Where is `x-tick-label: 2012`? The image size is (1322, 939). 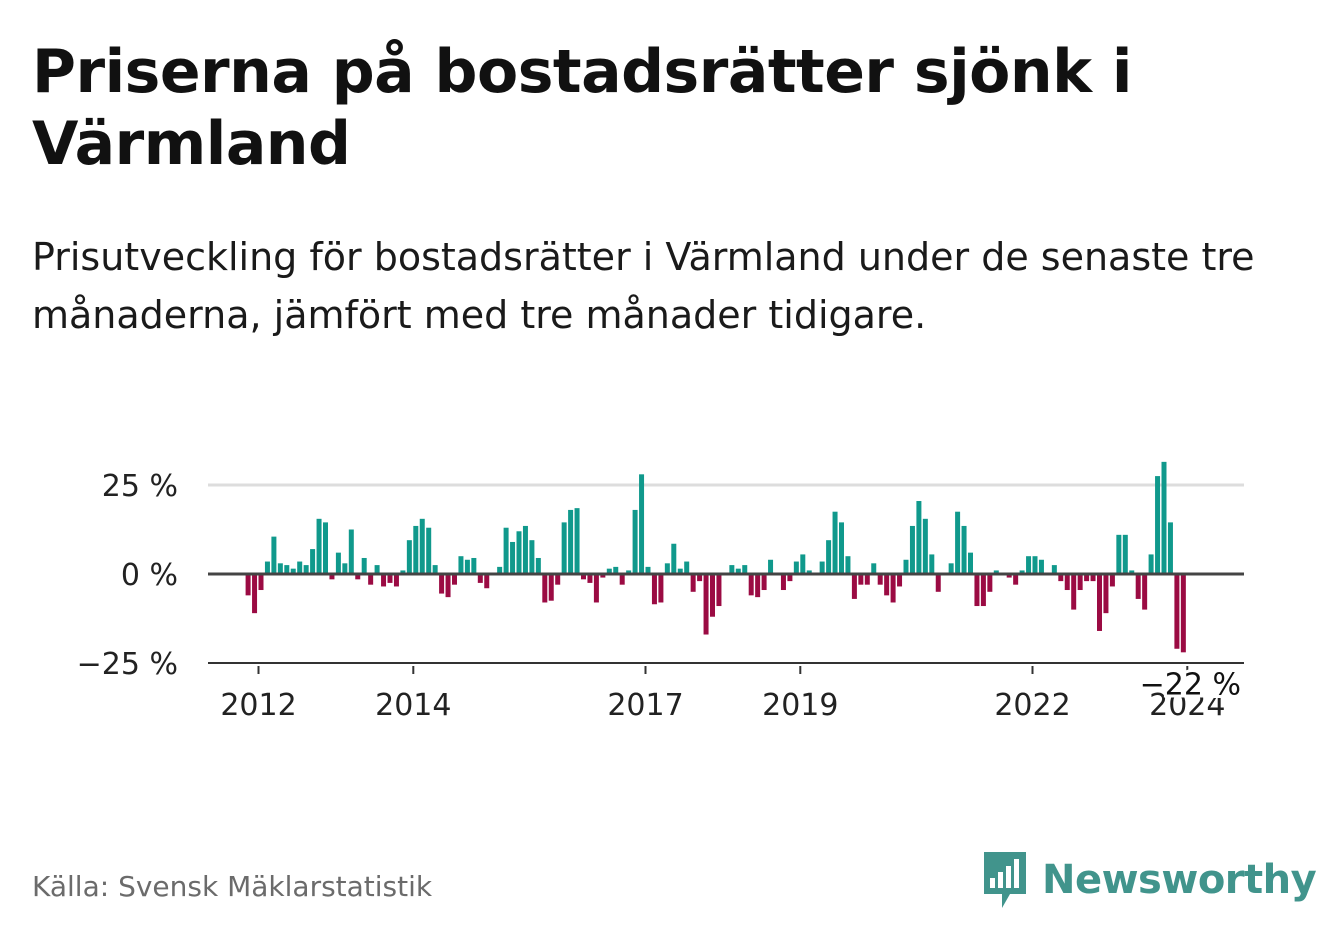
x-tick-label: 2012 is located at coordinates (258, 705).